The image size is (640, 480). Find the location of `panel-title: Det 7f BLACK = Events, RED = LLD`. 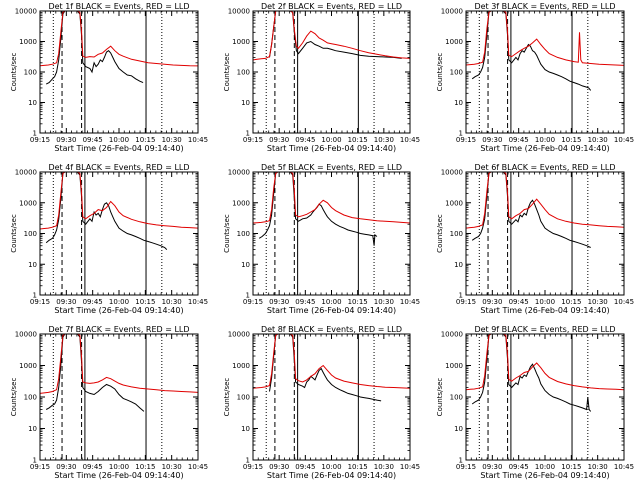

panel-title: Det 7f BLACK = Events, RED = LLD is located at coordinates (118, 329).